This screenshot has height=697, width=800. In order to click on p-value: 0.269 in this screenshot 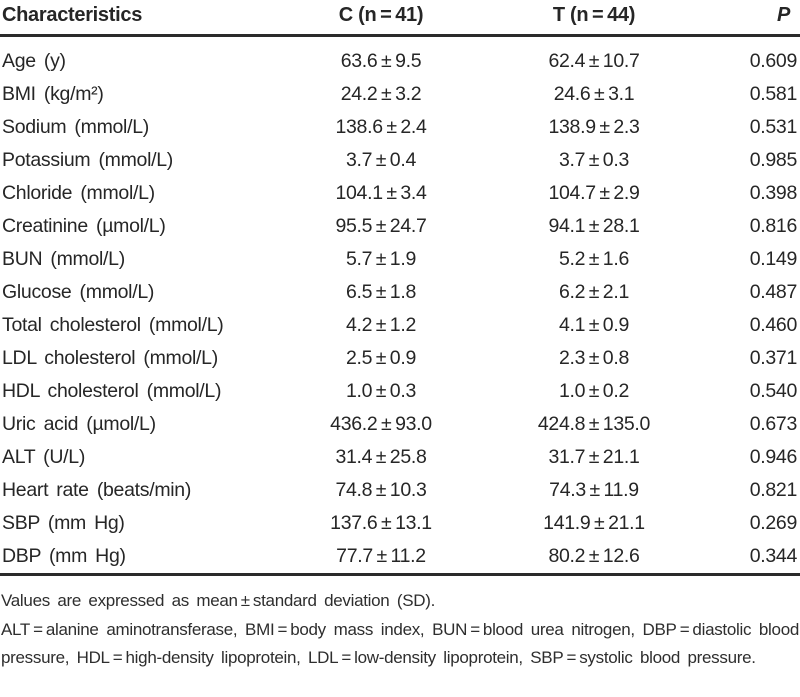, I will do `click(773, 523)`.